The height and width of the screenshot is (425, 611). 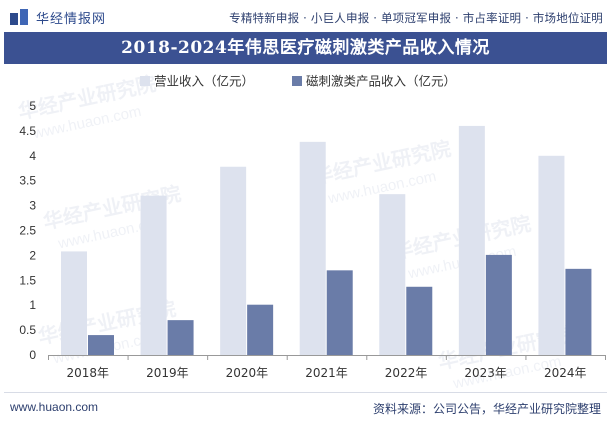 What do you see at coordinates (381, 81) in the screenshot?
I see `legend-label-2: 磁刺激类产品收入（亿元）` at bounding box center [381, 81].